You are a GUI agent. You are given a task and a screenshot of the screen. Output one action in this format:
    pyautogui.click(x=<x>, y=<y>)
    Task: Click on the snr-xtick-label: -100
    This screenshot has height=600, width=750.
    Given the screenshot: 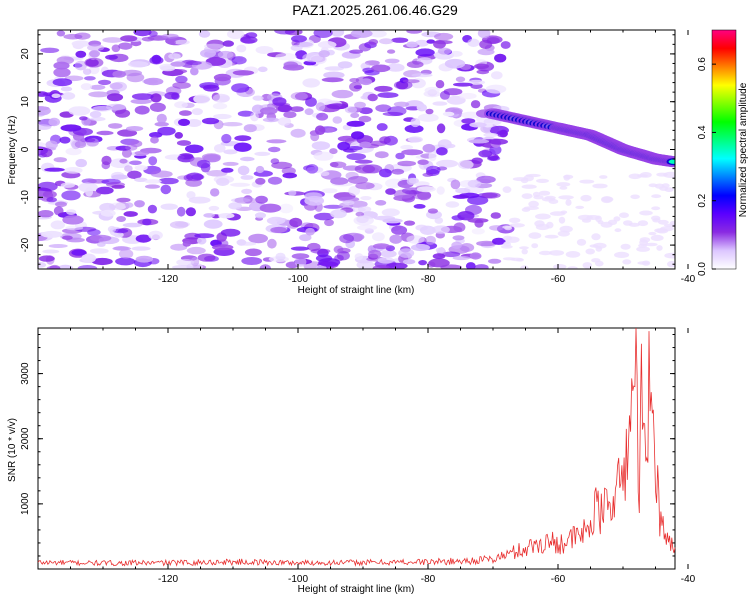 What is the action you would take?
    pyautogui.click(x=298, y=579)
    